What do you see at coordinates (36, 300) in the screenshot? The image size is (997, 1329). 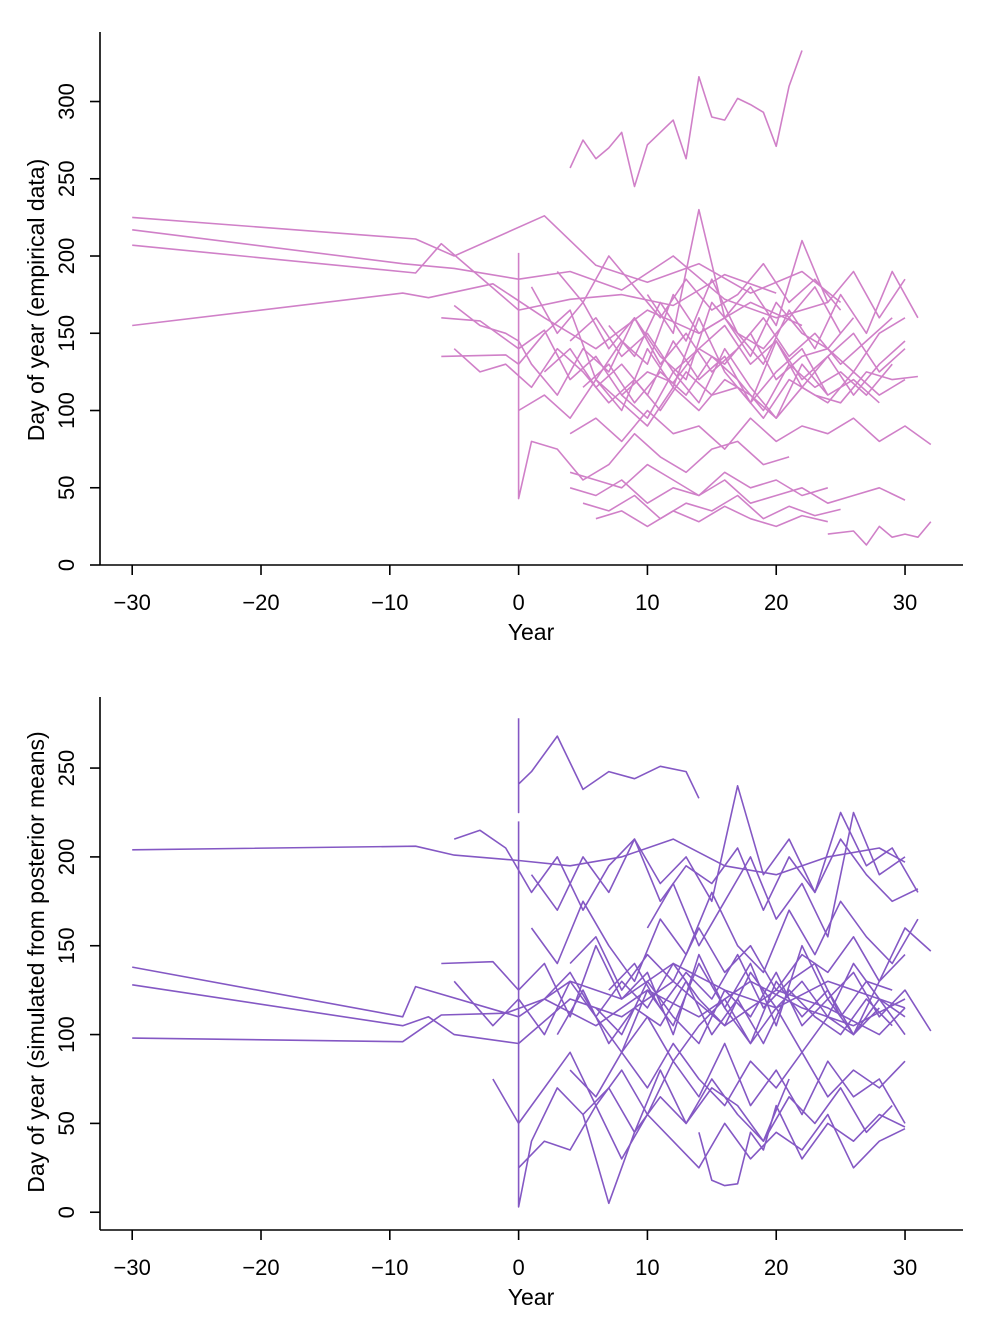 I see `y-axis-title: Day of year (empirical data)` at bounding box center [36, 300].